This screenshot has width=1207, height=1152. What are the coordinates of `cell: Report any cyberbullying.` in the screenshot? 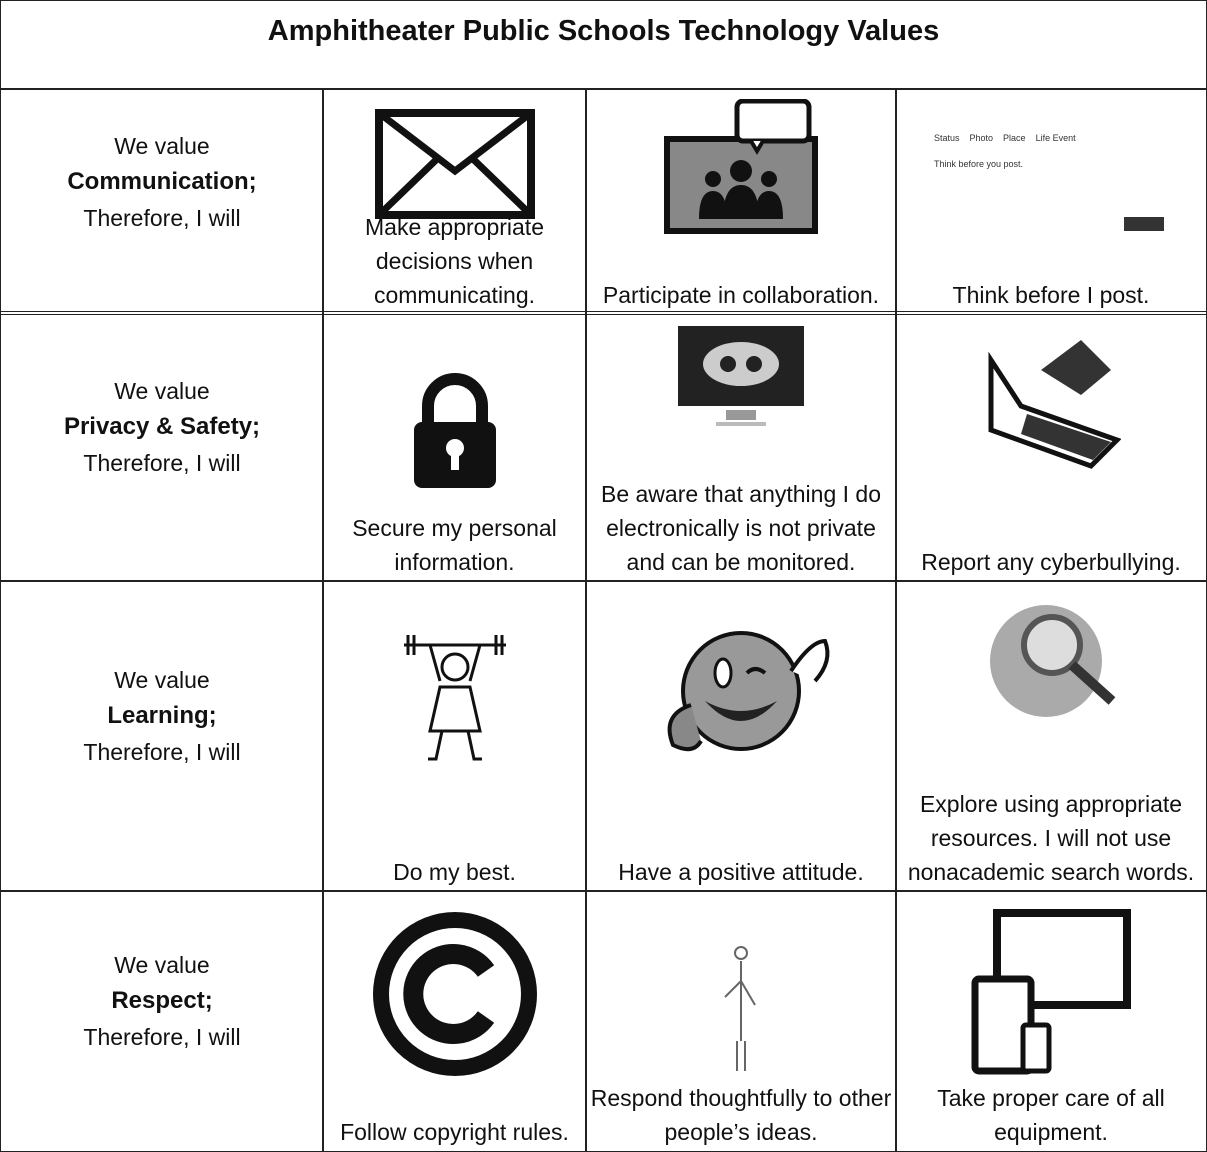 It's located at (1051, 446).